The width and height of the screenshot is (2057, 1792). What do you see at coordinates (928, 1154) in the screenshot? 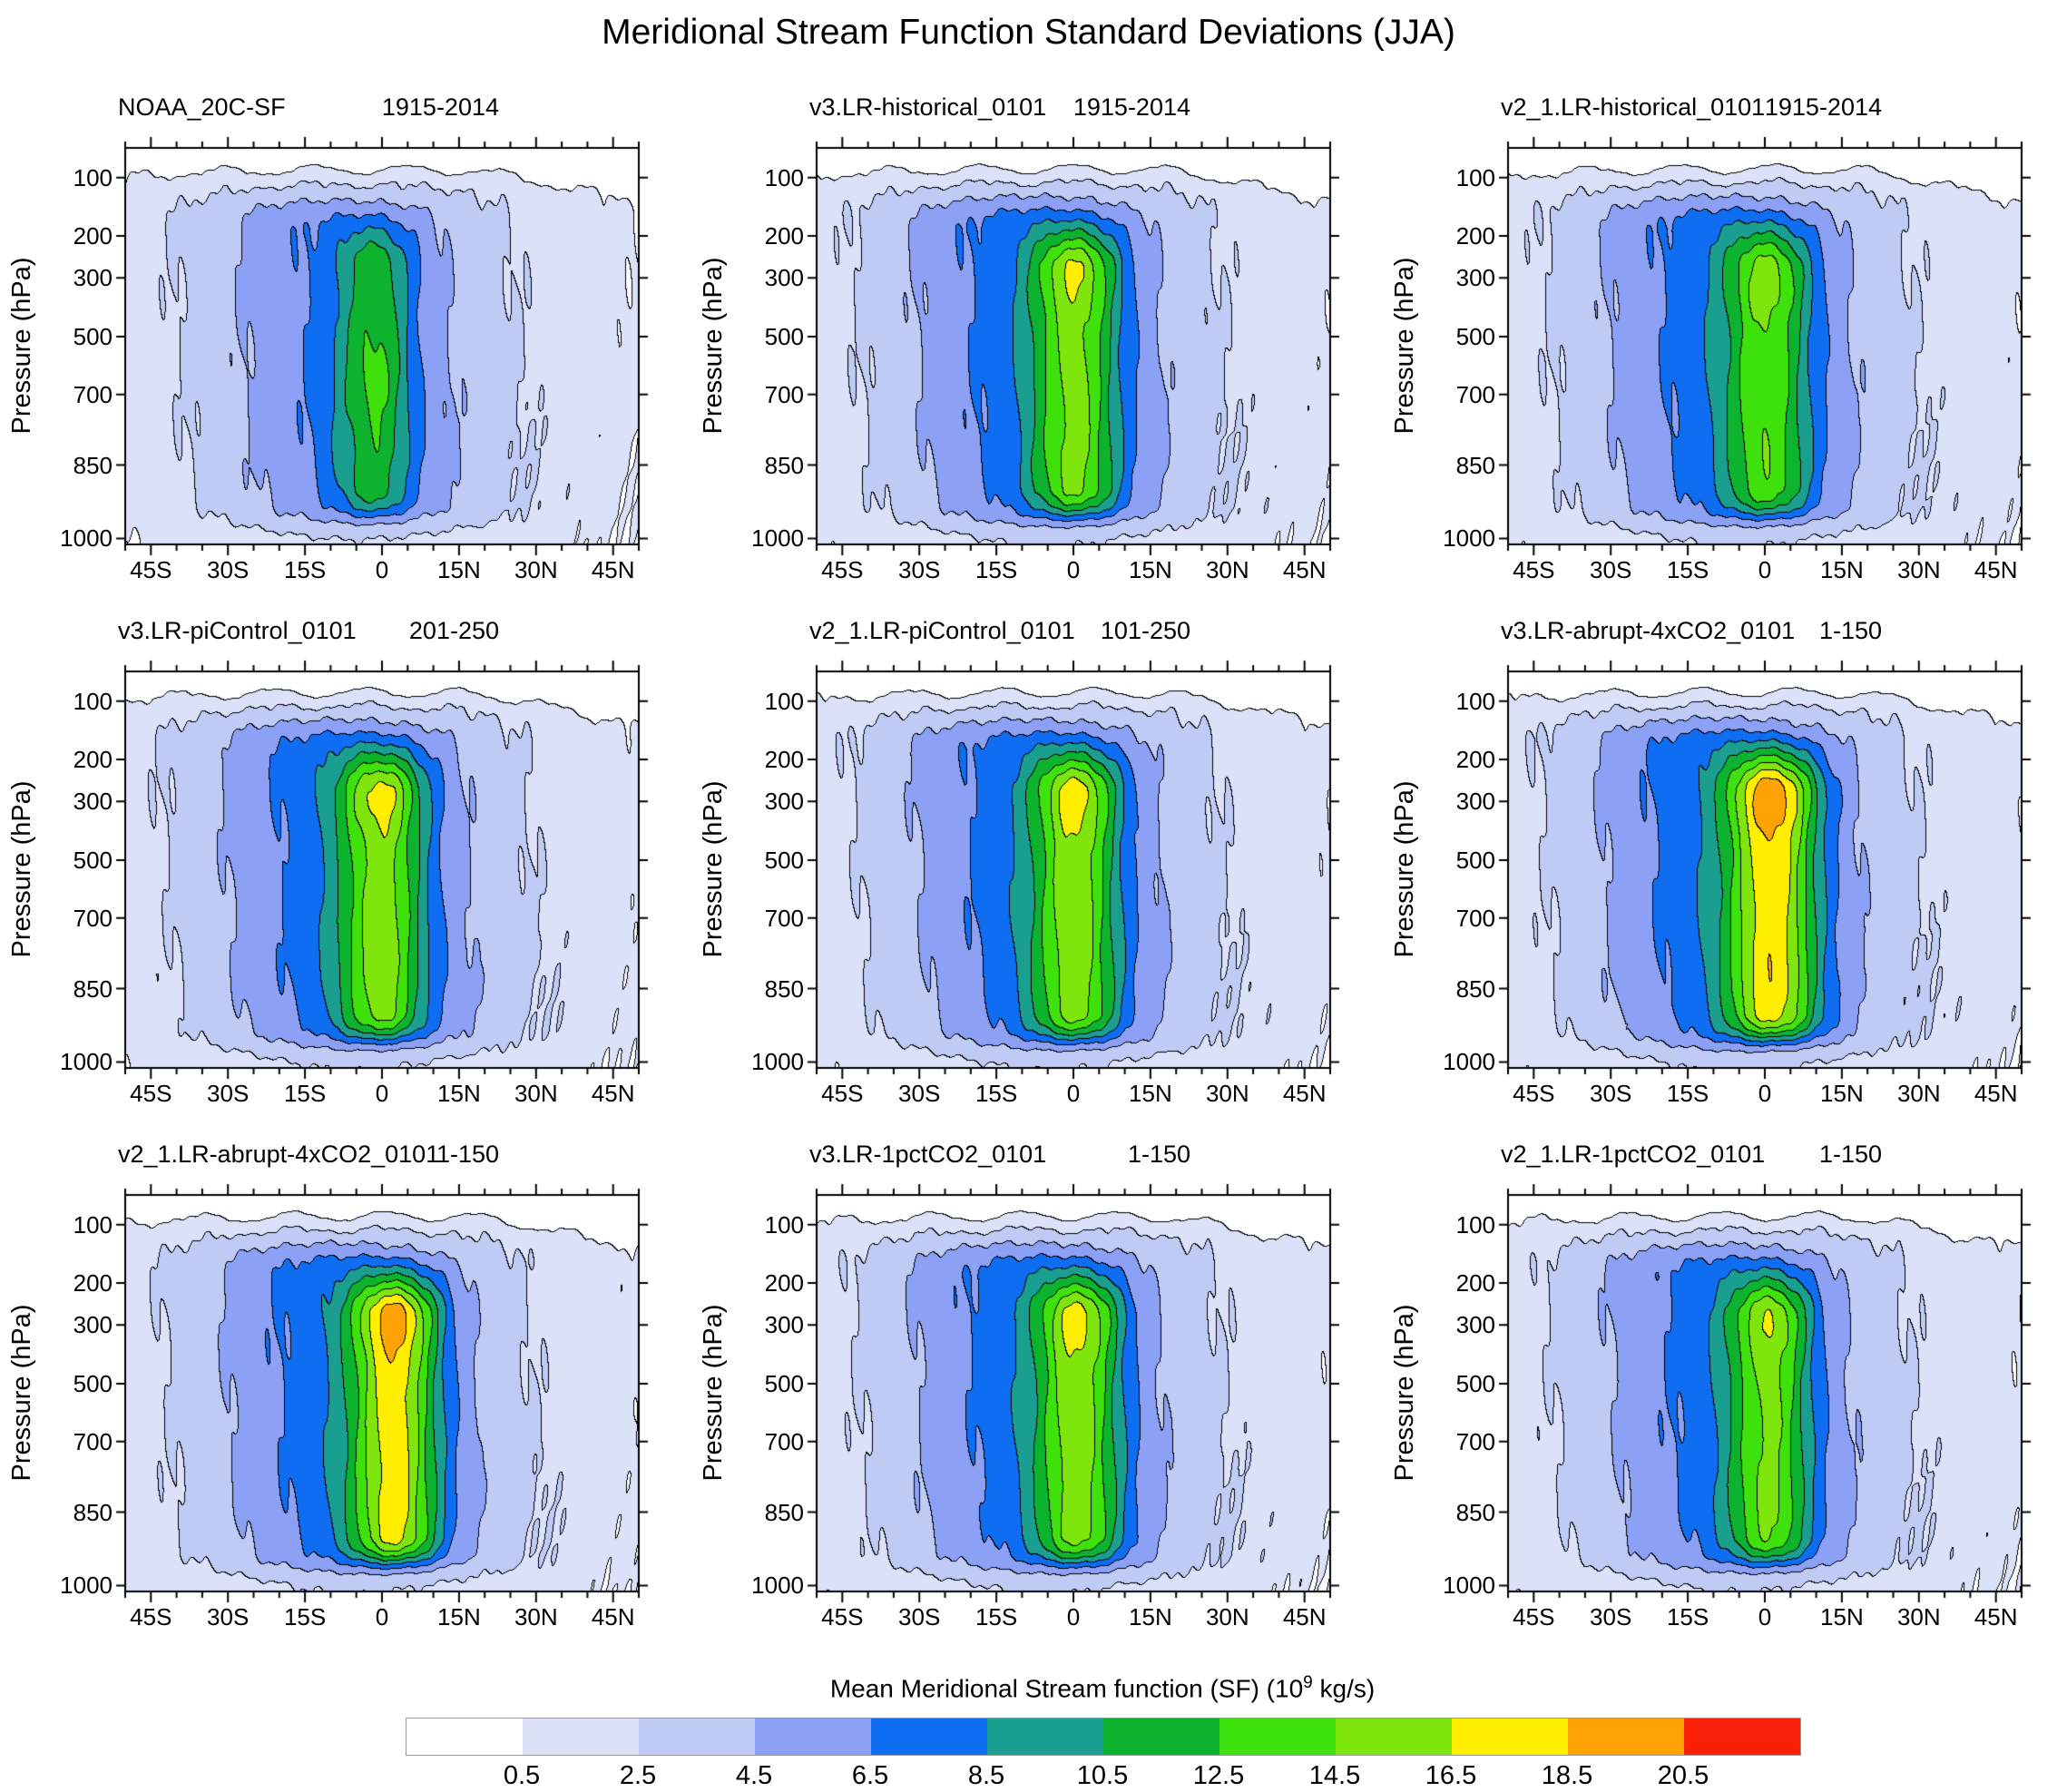
I see `panel-title: v3.LR-1pctCO2_0101` at bounding box center [928, 1154].